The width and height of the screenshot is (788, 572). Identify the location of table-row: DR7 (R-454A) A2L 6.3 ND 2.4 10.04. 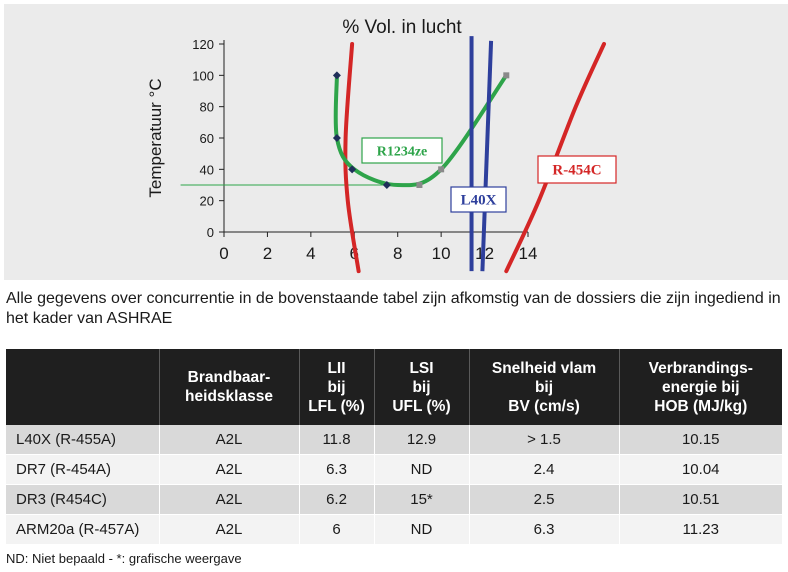
(394, 469).